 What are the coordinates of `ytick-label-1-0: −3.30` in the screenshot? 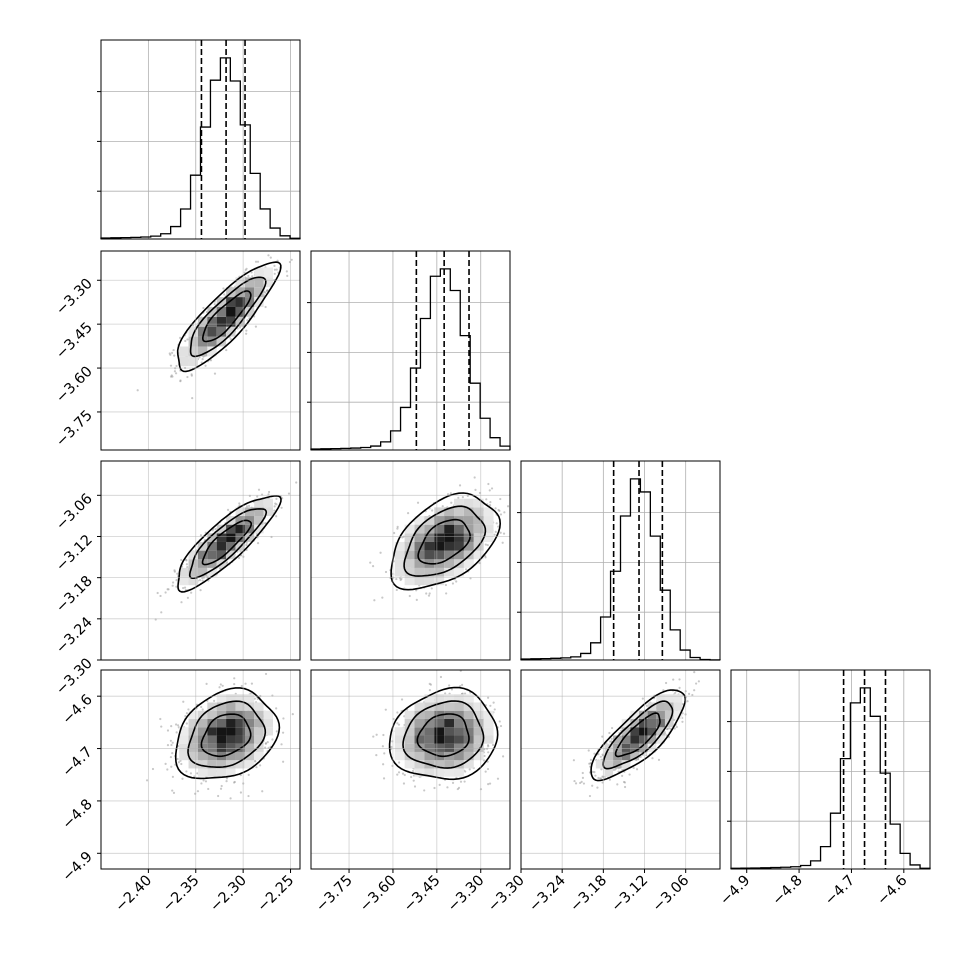 It's located at (74, 297).